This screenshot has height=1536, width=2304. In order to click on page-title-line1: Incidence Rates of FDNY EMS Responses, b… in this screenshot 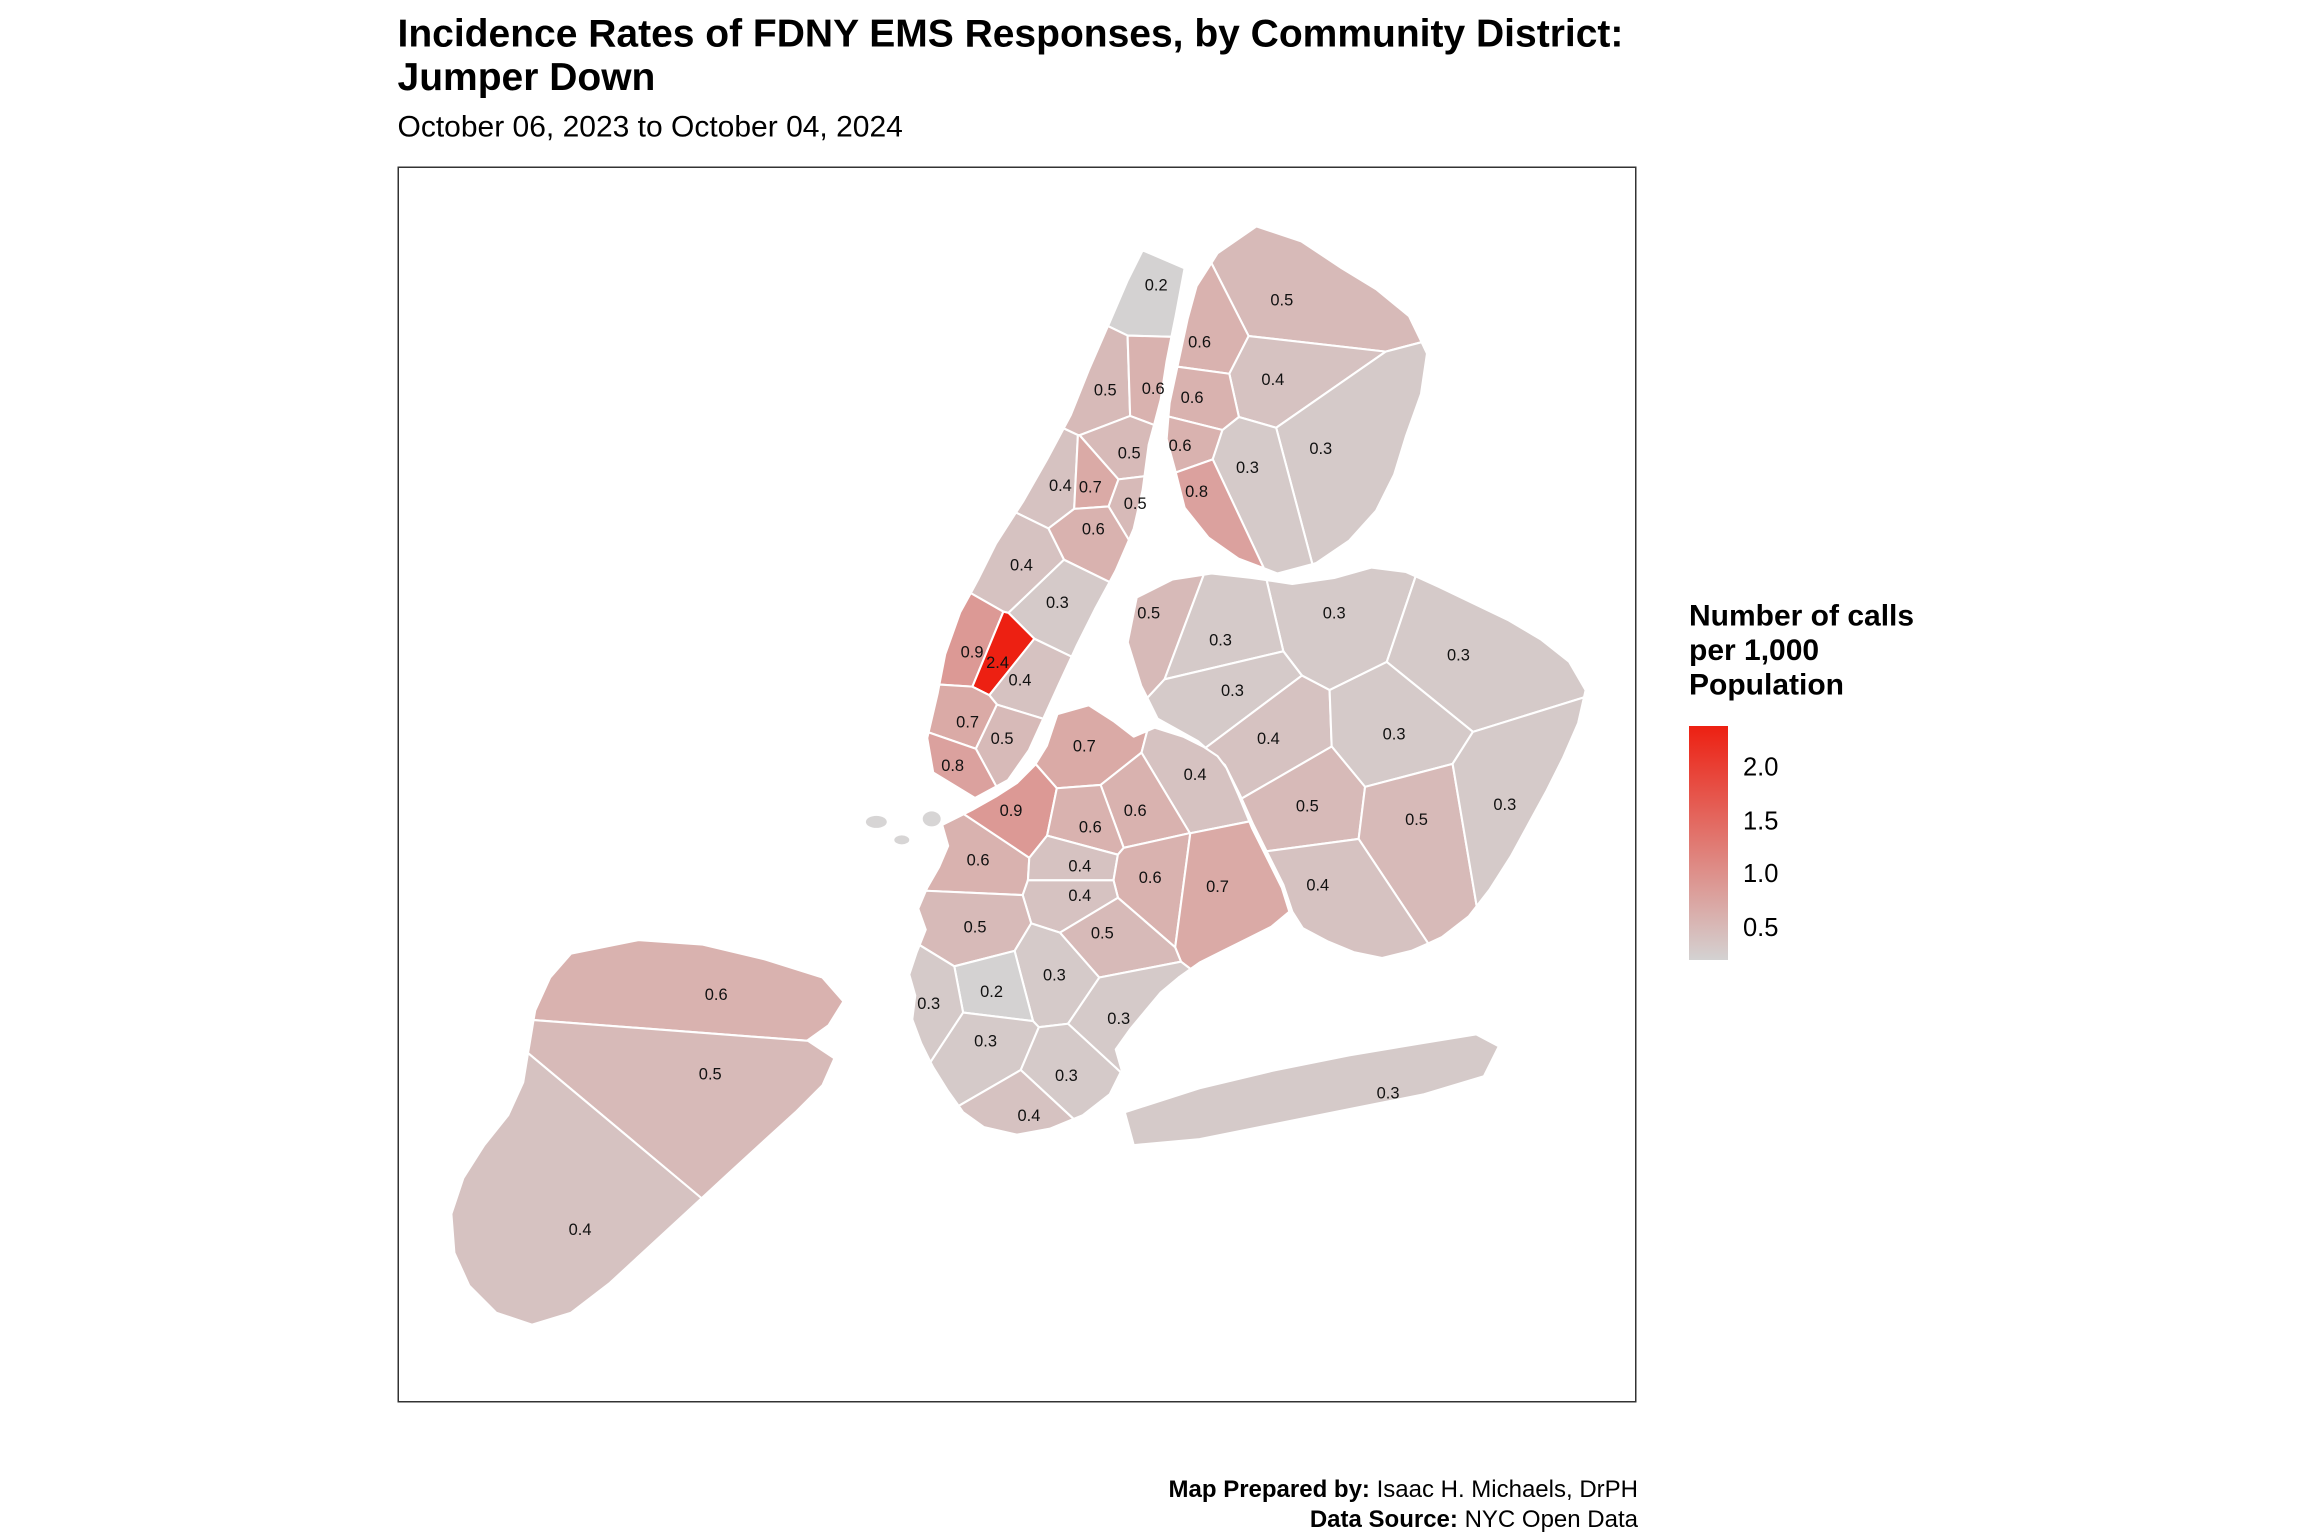, I will do `click(1010, 33)`.